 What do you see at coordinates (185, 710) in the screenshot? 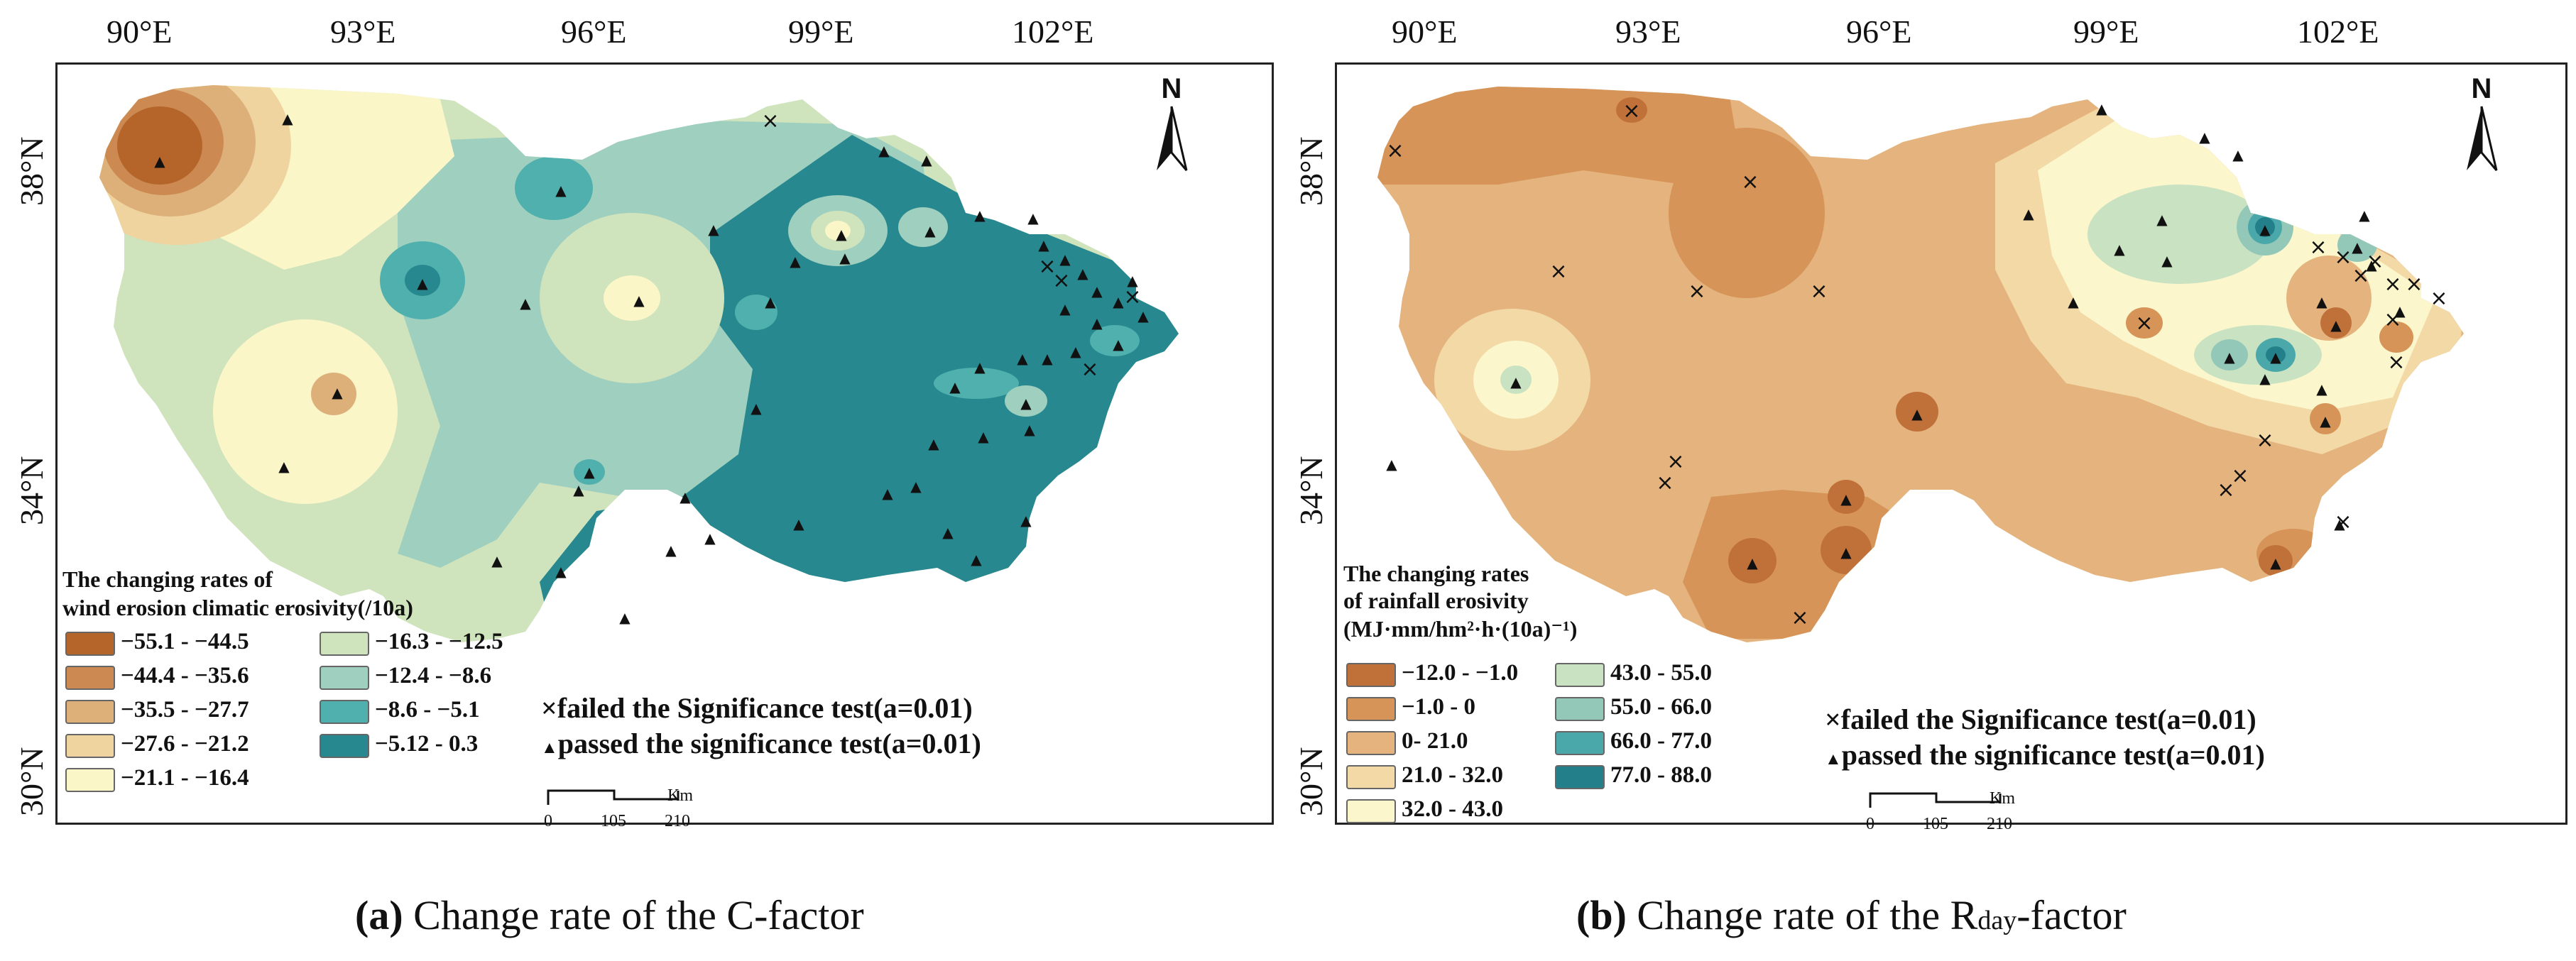
I see `legend-item: −35.5 - −27.7` at bounding box center [185, 710].